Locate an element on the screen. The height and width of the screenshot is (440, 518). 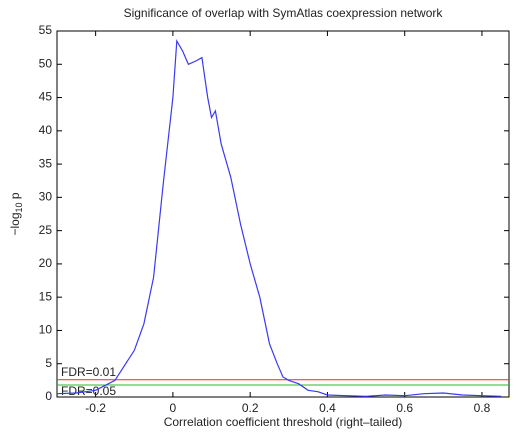
y-tick-label: 0 is located at coordinates (48, 396).